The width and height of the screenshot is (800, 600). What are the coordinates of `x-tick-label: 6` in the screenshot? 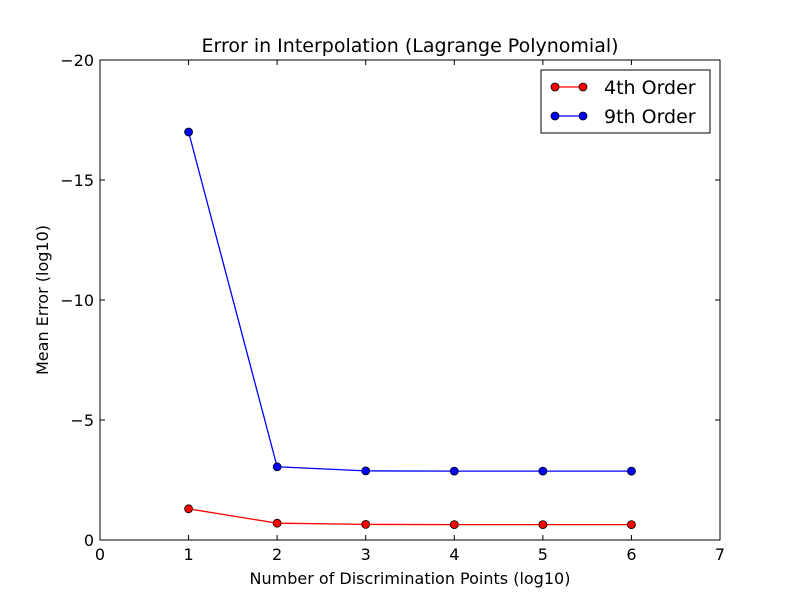 It's located at (631, 554).